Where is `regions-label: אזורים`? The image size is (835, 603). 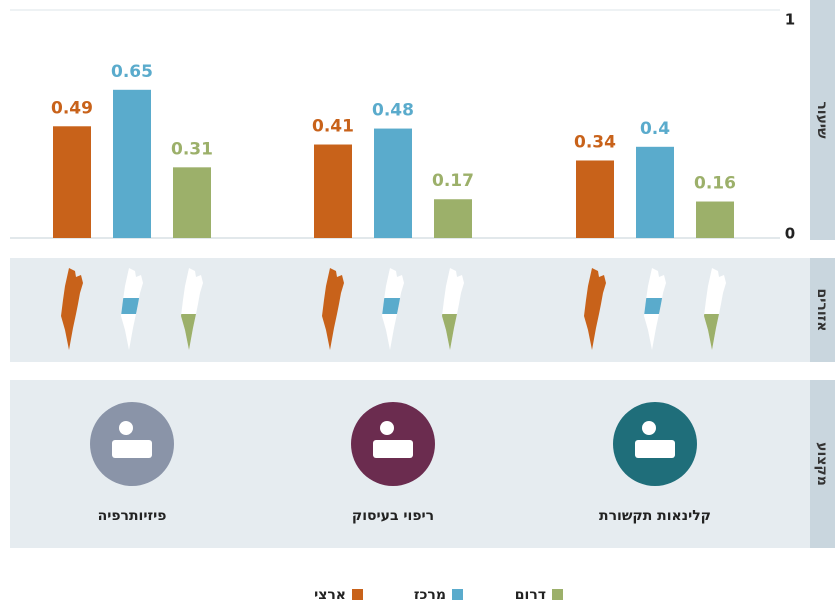
regions-label: אזורים is located at coordinates (822, 310).